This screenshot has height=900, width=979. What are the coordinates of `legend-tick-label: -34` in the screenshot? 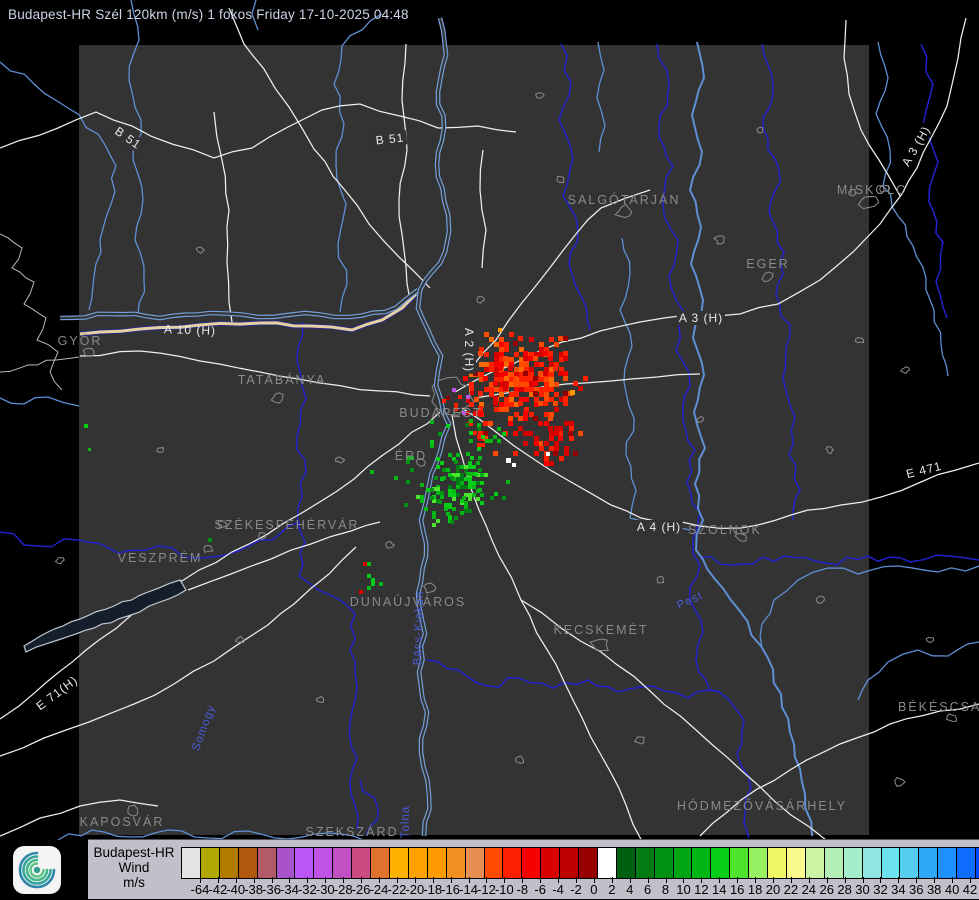 It's located at (289, 889).